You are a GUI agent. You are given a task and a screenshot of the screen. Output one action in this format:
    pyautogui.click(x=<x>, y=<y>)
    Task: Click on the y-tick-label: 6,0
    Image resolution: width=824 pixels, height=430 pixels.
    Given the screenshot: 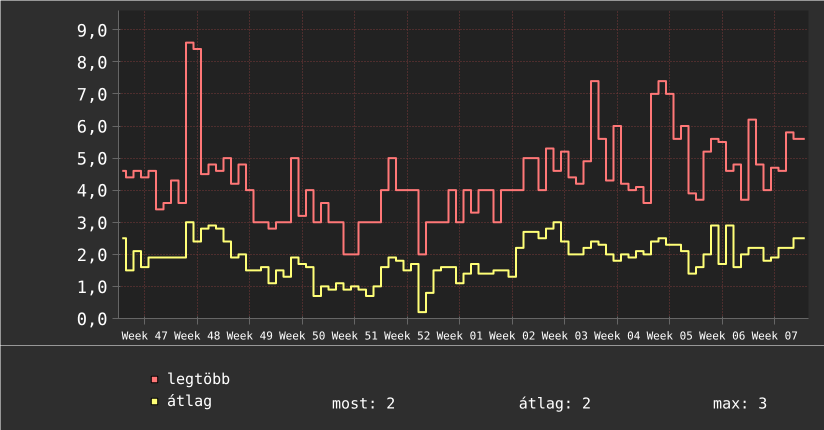 What is the action you would take?
    pyautogui.click(x=92, y=128)
    